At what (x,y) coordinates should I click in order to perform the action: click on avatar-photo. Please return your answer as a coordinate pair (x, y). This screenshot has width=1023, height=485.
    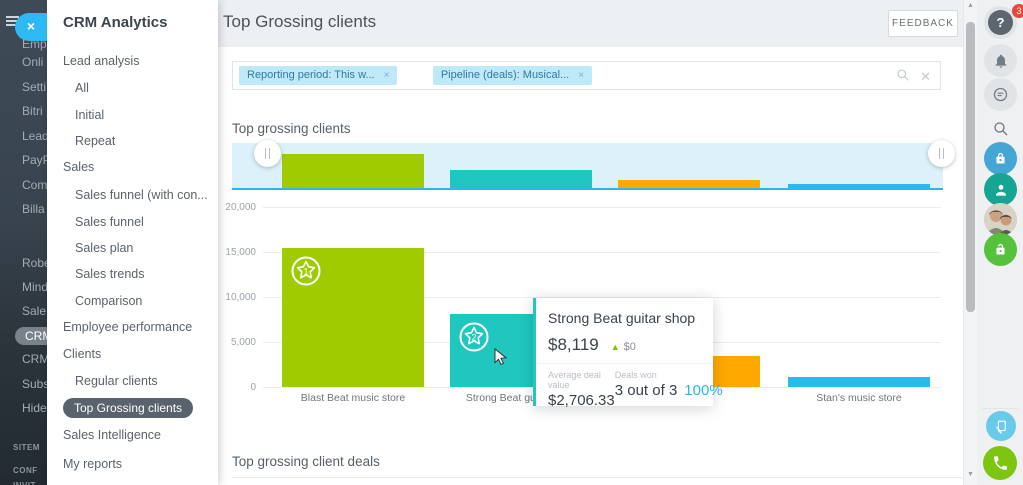
    Looking at the image, I should click on (1000, 219).